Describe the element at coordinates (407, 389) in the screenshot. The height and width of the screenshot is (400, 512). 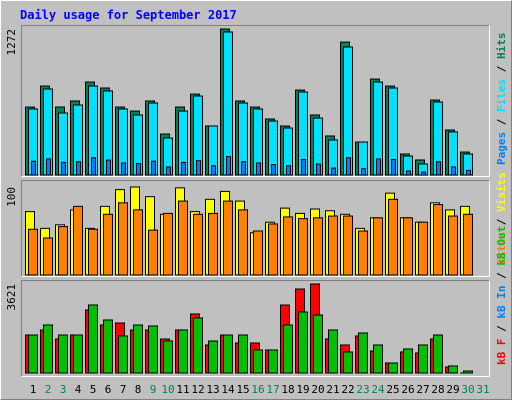
I see `x-tick-label: 26` at that location.